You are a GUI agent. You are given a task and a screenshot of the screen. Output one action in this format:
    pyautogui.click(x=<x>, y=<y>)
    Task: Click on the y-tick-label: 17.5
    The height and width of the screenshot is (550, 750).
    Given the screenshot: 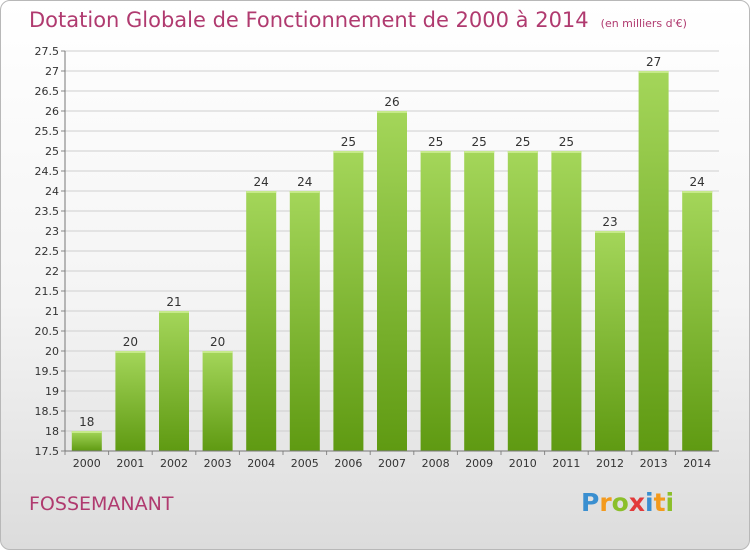 What is the action you would take?
    pyautogui.click(x=47, y=451)
    